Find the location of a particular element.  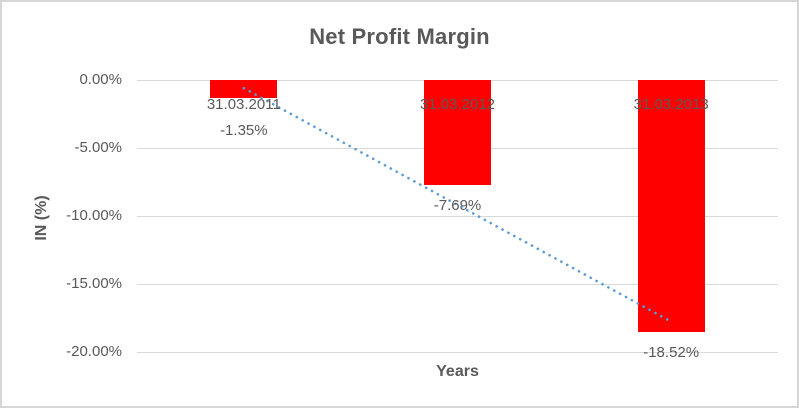

chart-title: Net Profit Margin is located at coordinates (399, 36).